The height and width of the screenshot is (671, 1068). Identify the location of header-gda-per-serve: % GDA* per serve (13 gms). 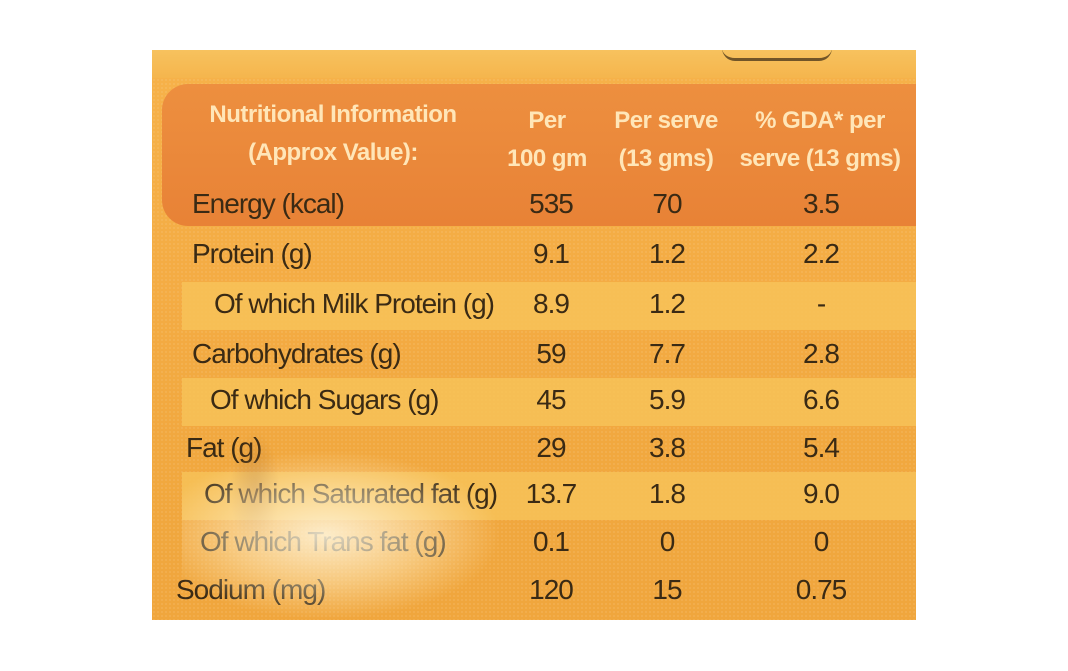
(820, 139).